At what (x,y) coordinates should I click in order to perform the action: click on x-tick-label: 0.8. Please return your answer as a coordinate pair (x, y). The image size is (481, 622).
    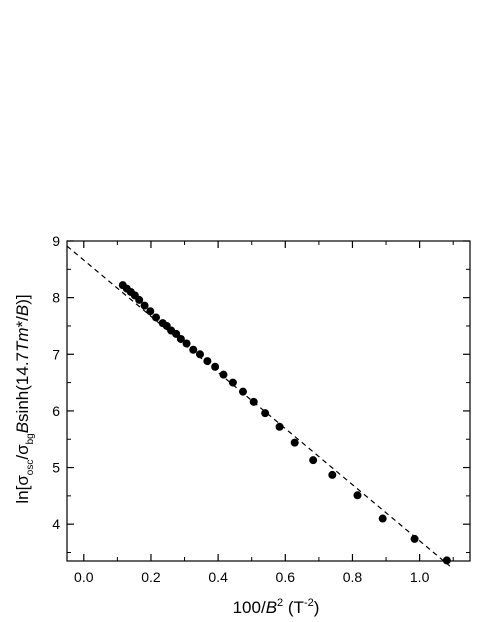
    Looking at the image, I should click on (353, 577).